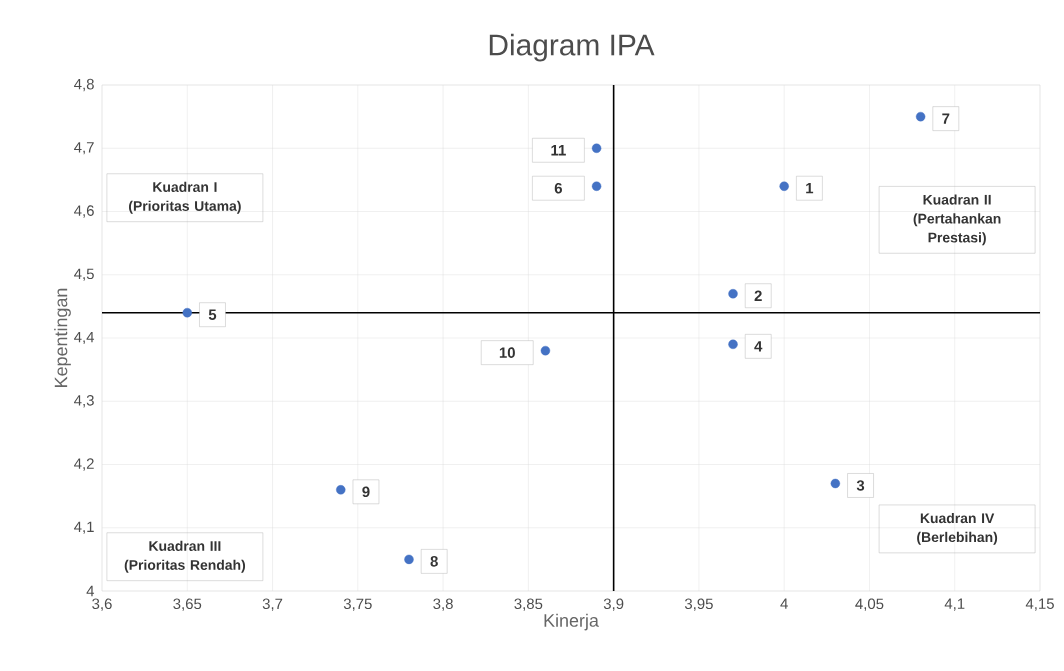 The image size is (1064, 671). I want to click on x-tick-label: 3,75, so click(357, 604).